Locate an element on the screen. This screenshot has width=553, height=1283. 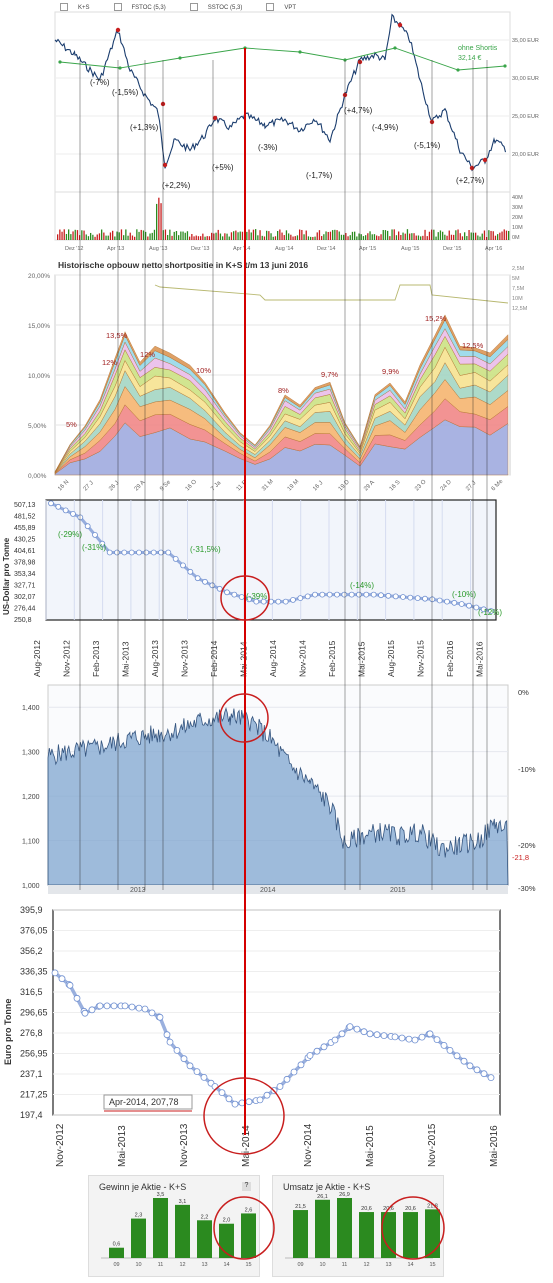
help-icon: ? is located at coordinates (246, 1186).